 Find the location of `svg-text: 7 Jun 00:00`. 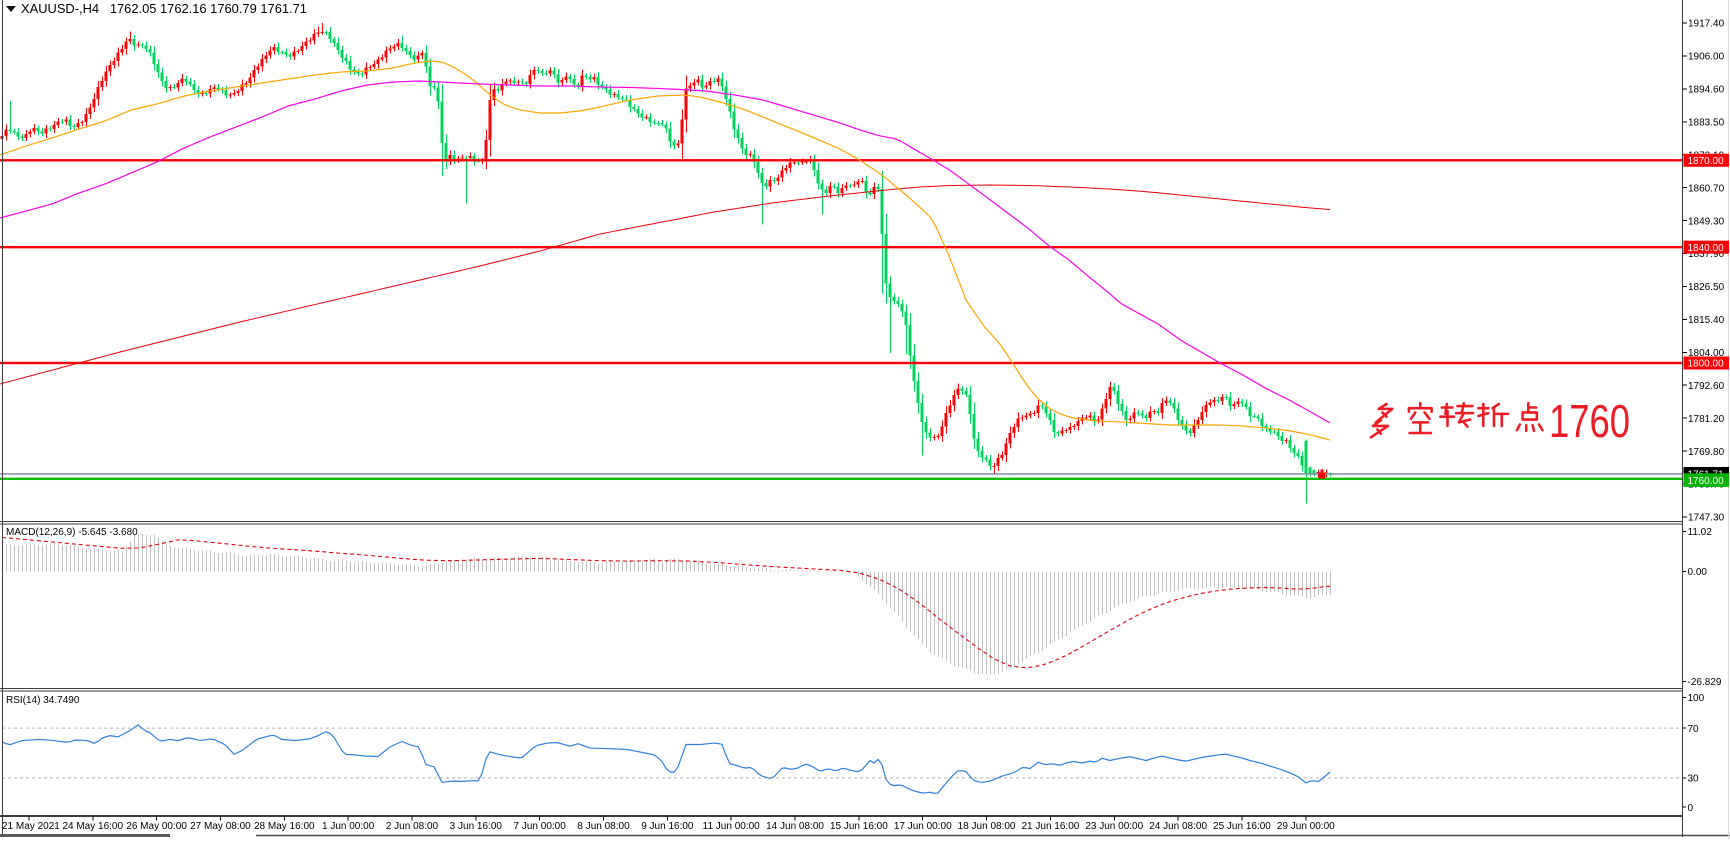

svg-text: 7 Jun 00:00 is located at coordinates (540, 826).